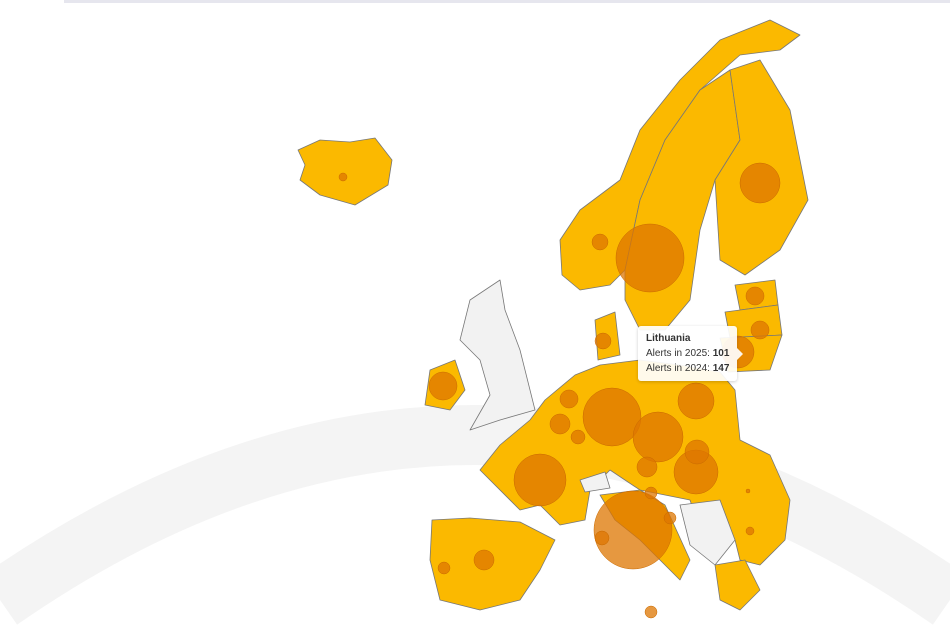  What do you see at coordinates (680, 155) in the screenshot?
I see `country-norway` at bounding box center [680, 155].